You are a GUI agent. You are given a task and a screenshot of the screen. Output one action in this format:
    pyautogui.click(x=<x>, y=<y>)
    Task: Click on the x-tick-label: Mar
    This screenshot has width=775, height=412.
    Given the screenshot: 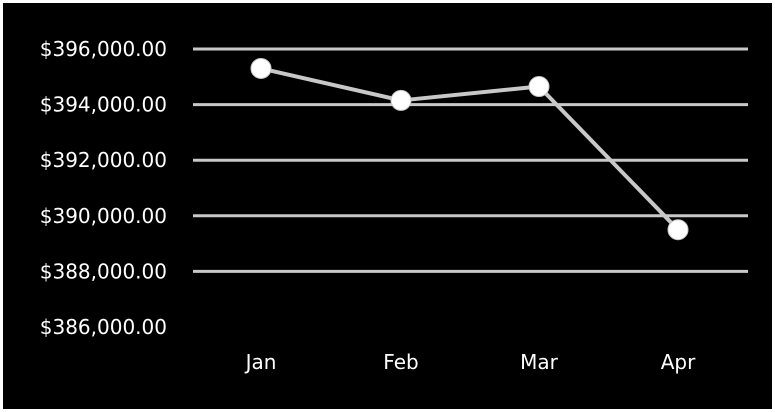 What is the action you would take?
    pyautogui.click(x=539, y=362)
    